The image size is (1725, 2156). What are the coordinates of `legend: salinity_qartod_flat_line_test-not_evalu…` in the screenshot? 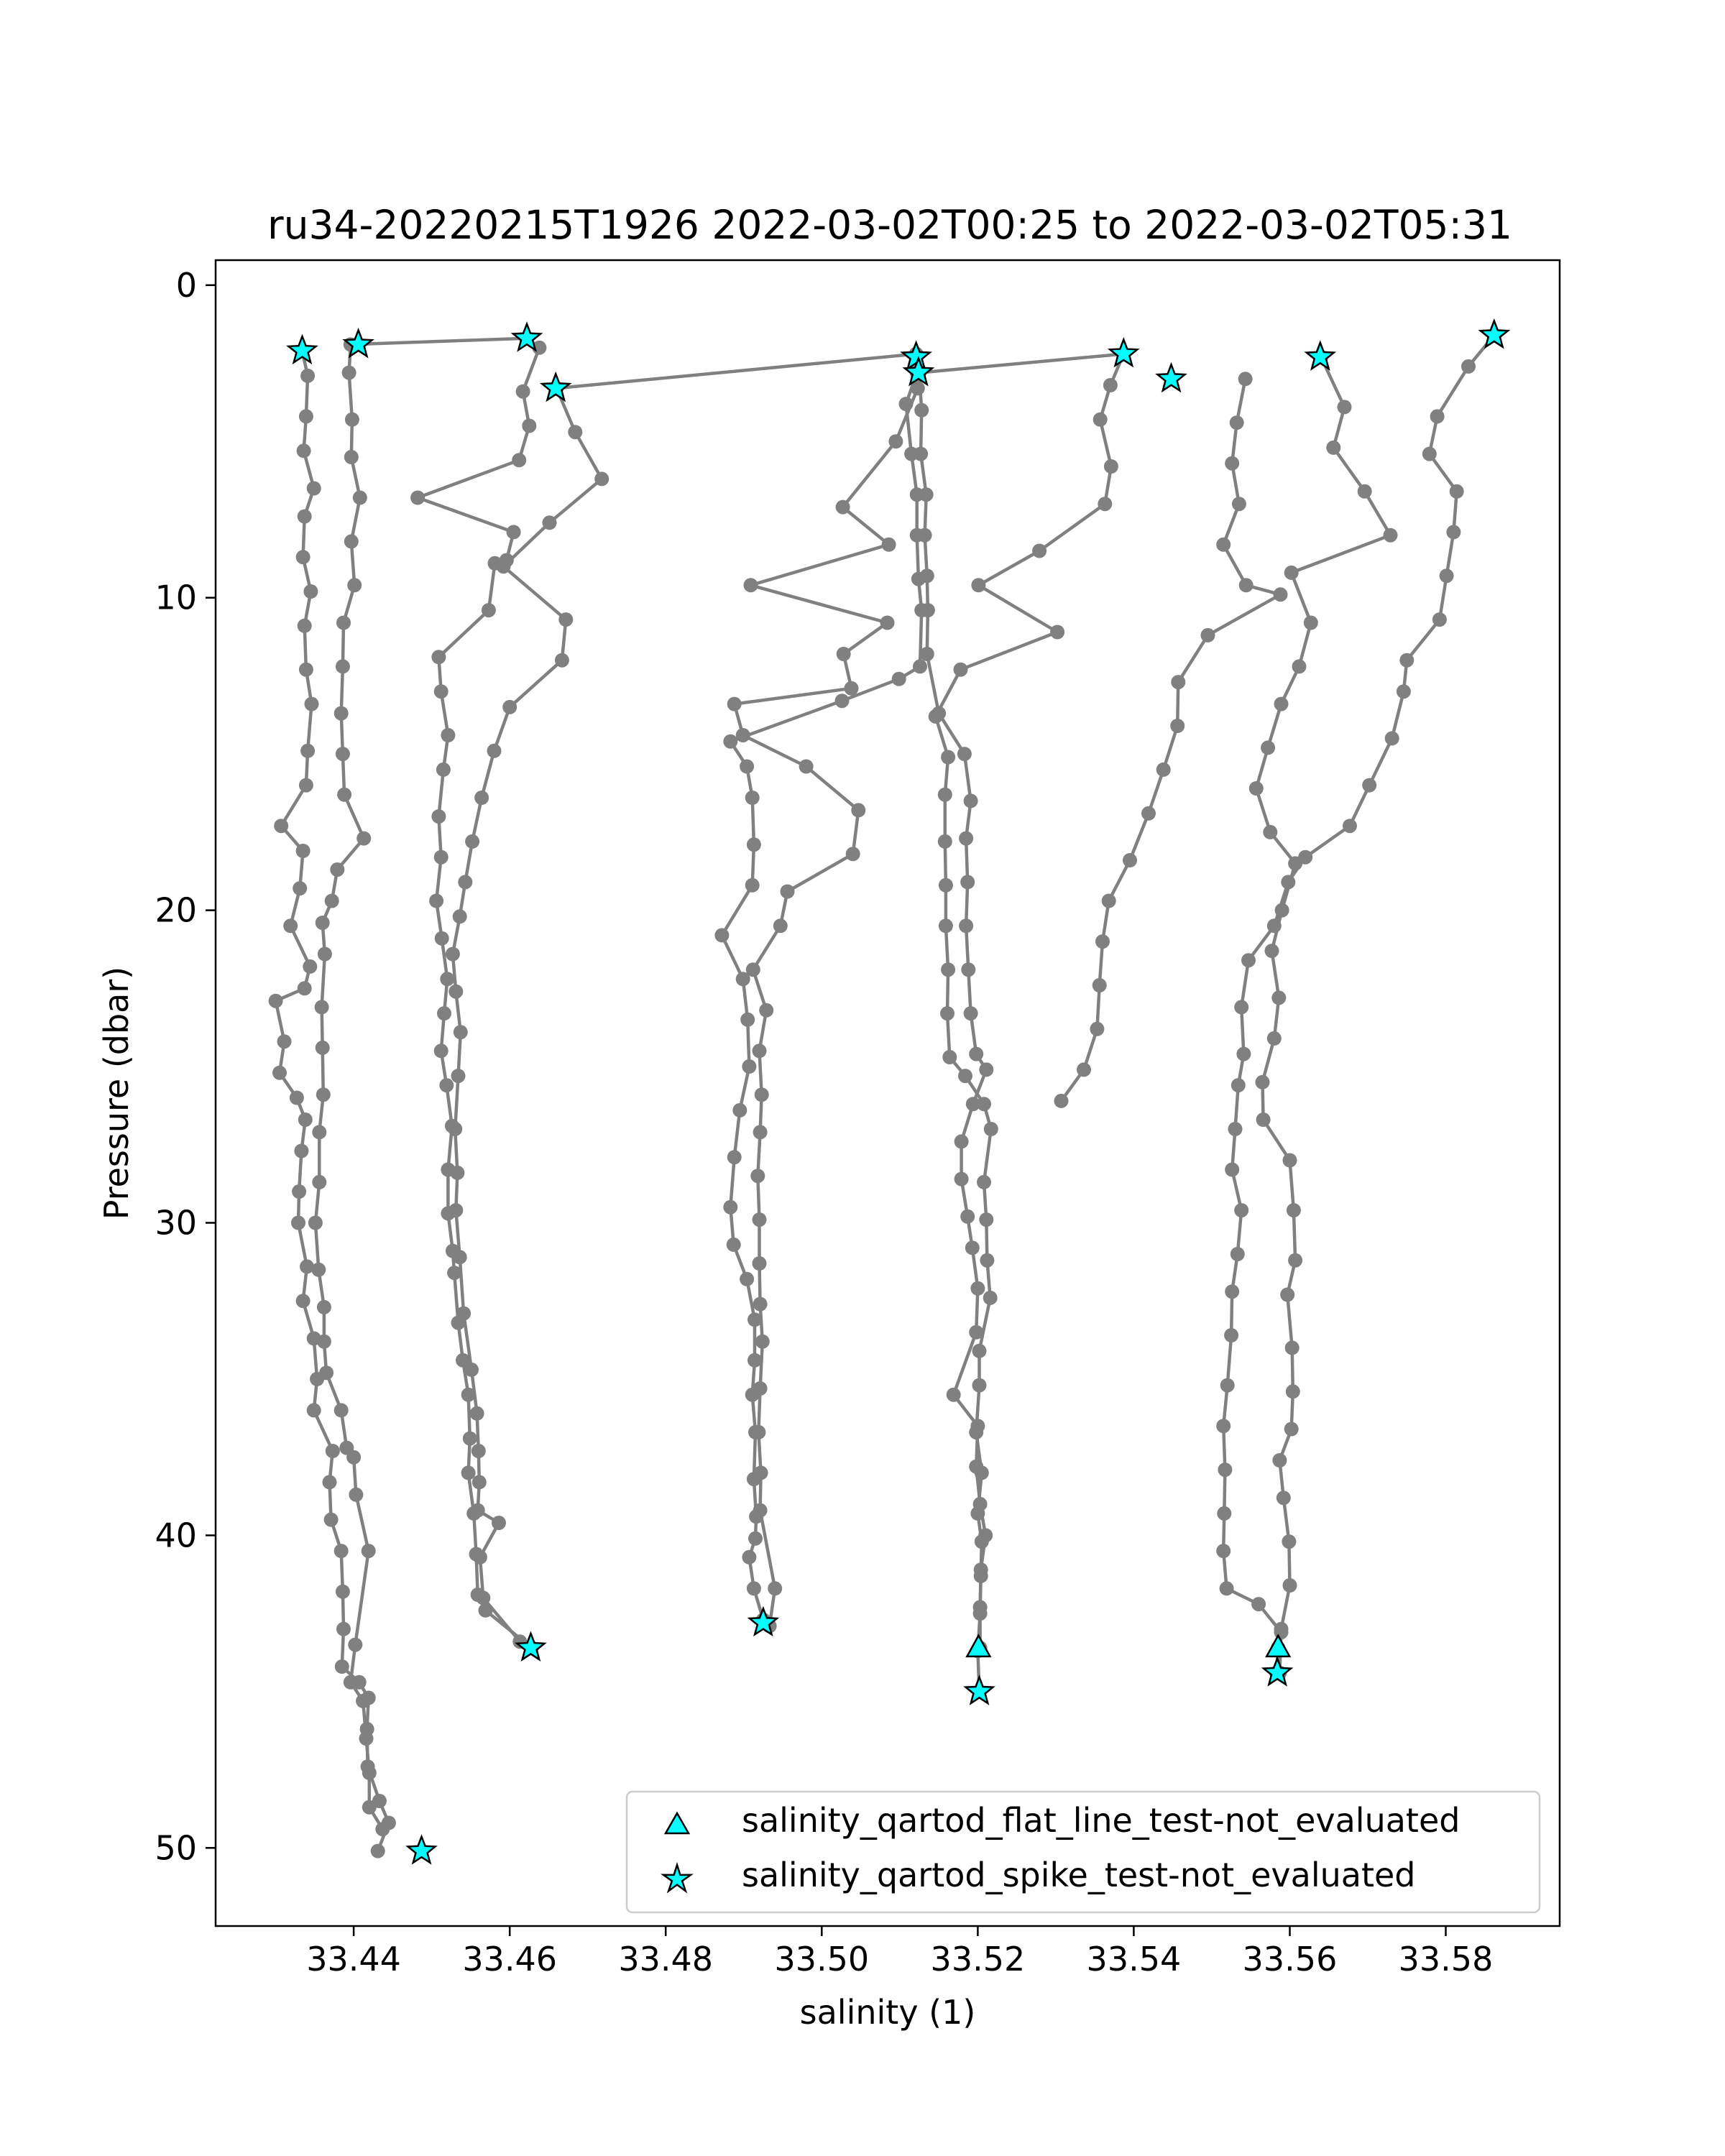 It's located at (1083, 1852).